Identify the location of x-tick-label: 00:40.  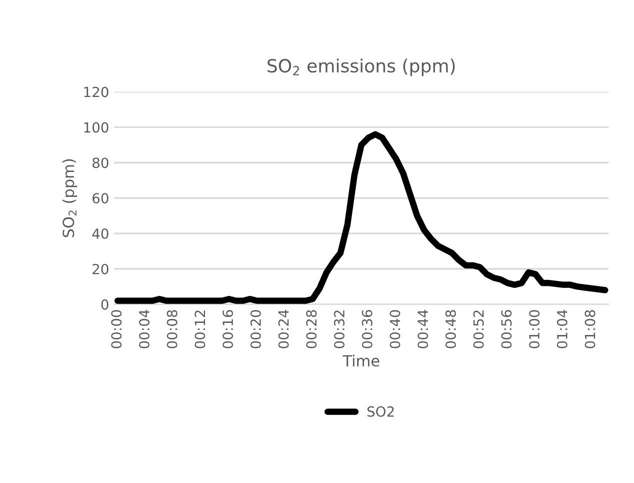
(395, 329).